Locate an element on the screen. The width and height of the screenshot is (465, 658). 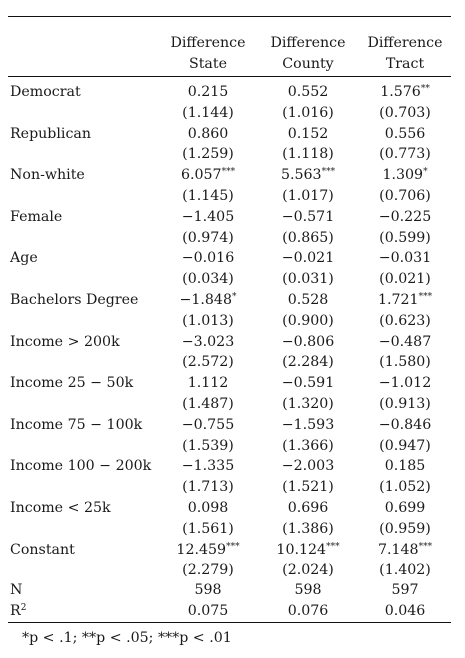
coefficient-cell: 0.860 is located at coordinates (208, 134).